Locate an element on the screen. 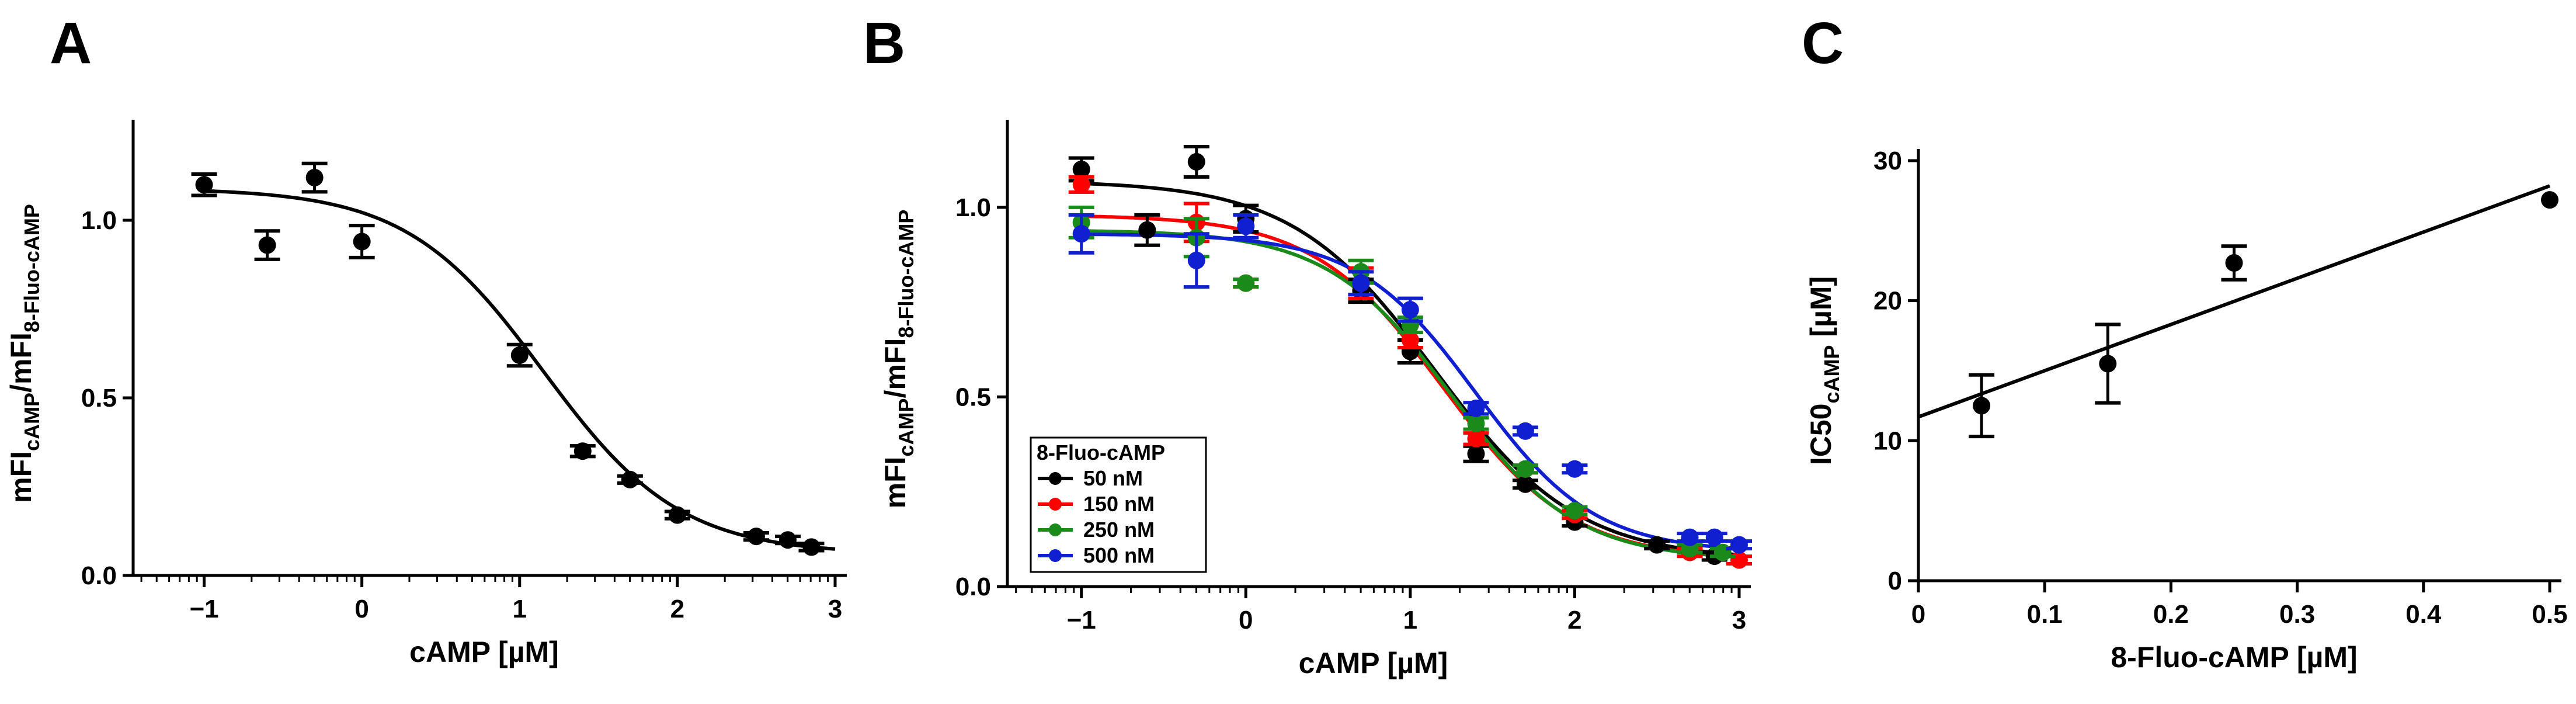 The width and height of the screenshot is (2576, 704). y-tick-label: 20 is located at coordinates (1887, 301).